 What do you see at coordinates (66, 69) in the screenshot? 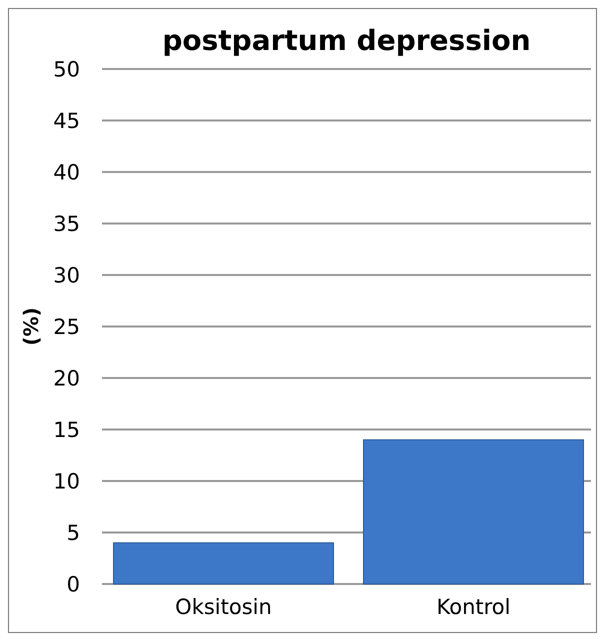
I see `y-tick-label: 50` at bounding box center [66, 69].